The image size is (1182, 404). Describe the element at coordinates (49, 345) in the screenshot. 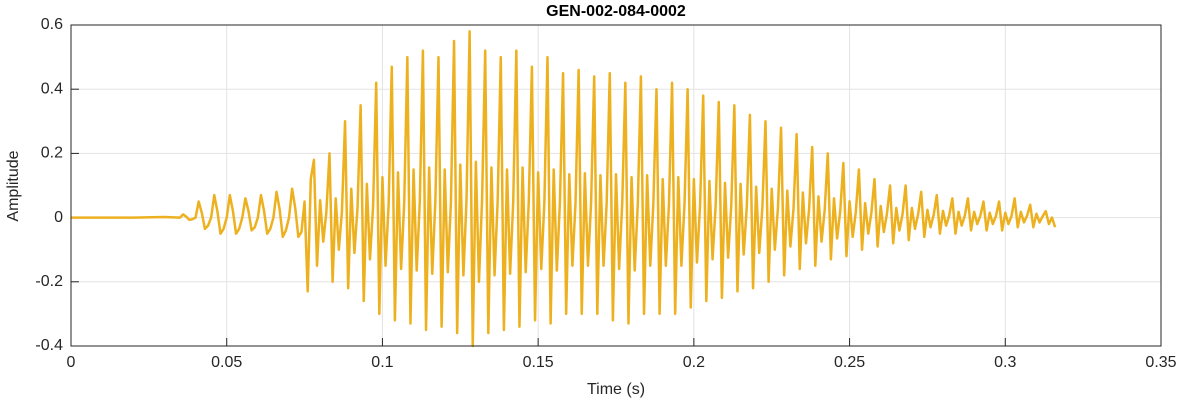

I see `y-tick-label: -0.4` at that location.